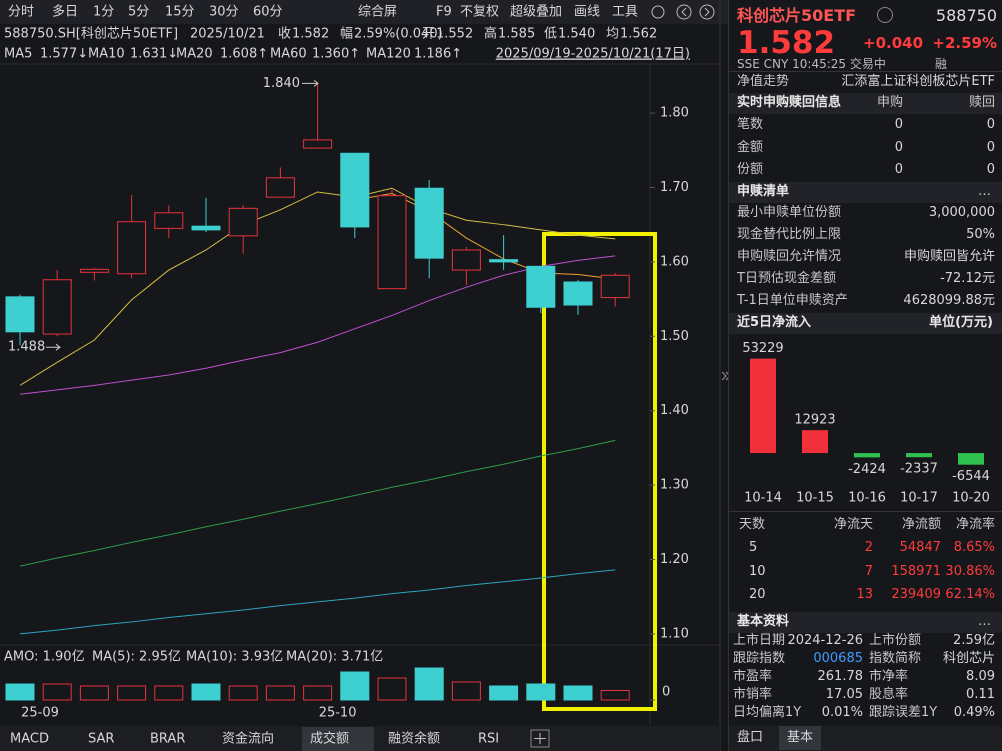 The image size is (1002, 751). Describe the element at coordinates (65, 12) in the screenshot. I see `period-tab: 多日` at that location.